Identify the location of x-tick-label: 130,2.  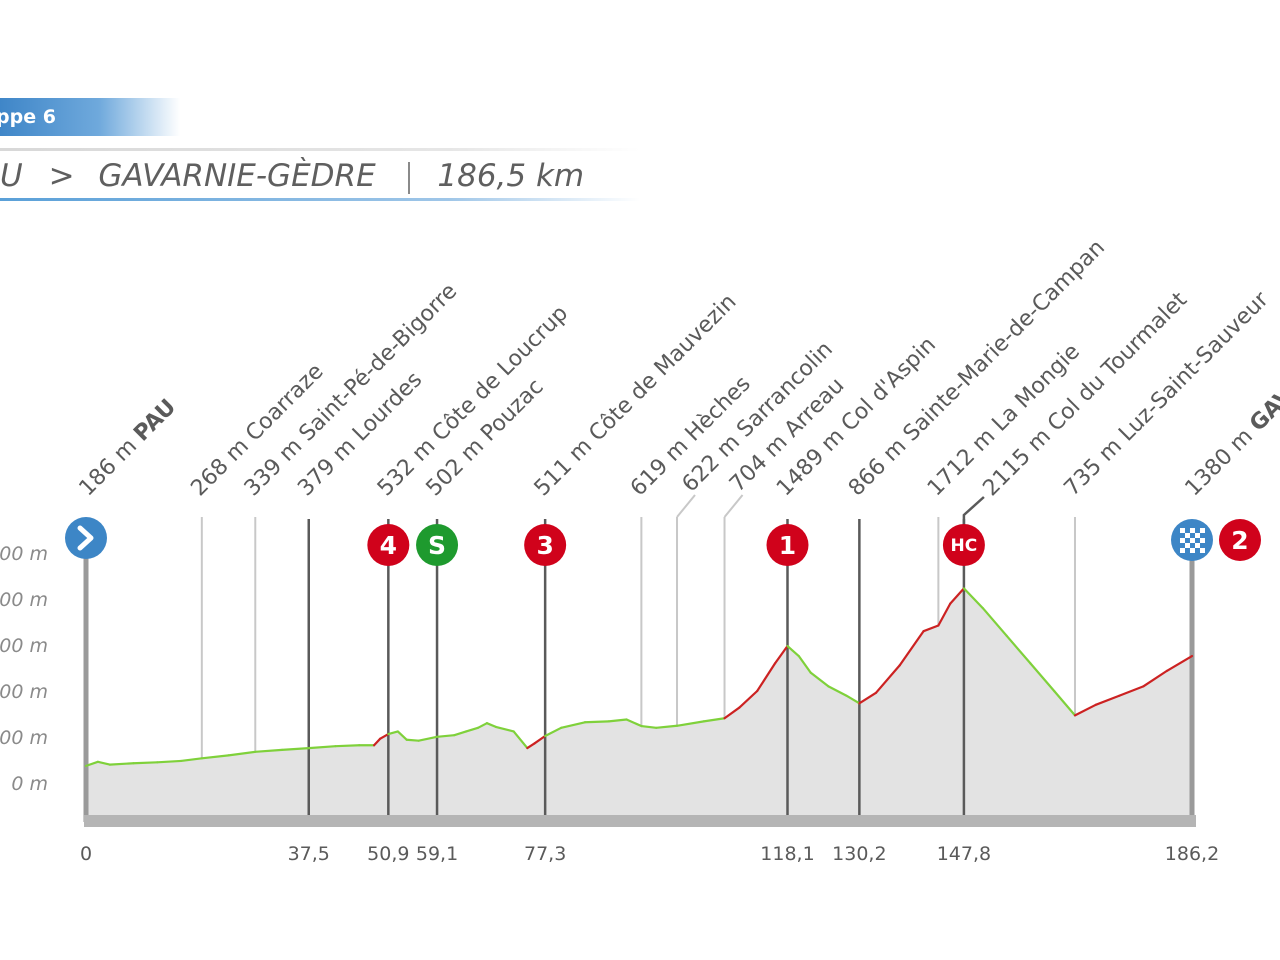
(859, 854).